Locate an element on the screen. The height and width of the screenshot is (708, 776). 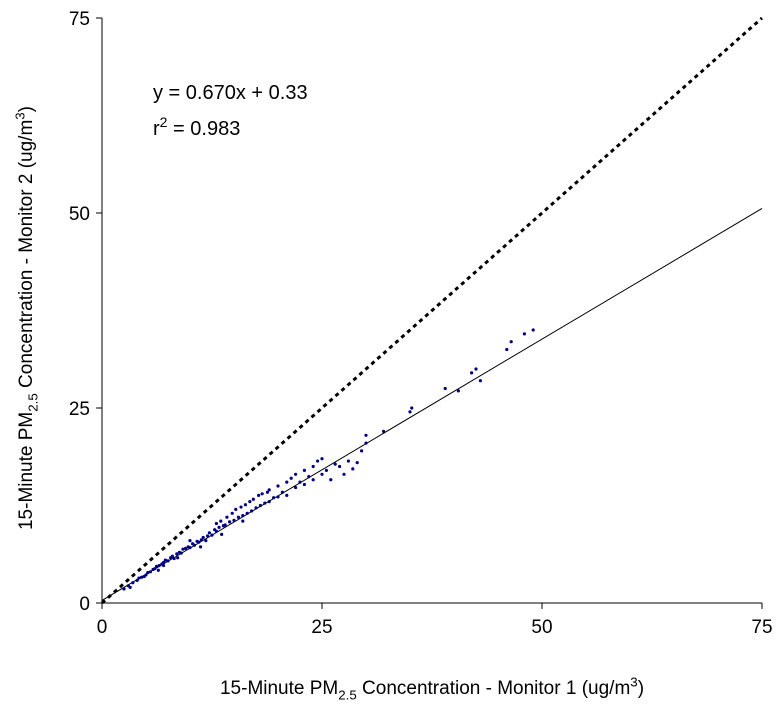
x-tick-label: 50 is located at coordinates (541, 627).